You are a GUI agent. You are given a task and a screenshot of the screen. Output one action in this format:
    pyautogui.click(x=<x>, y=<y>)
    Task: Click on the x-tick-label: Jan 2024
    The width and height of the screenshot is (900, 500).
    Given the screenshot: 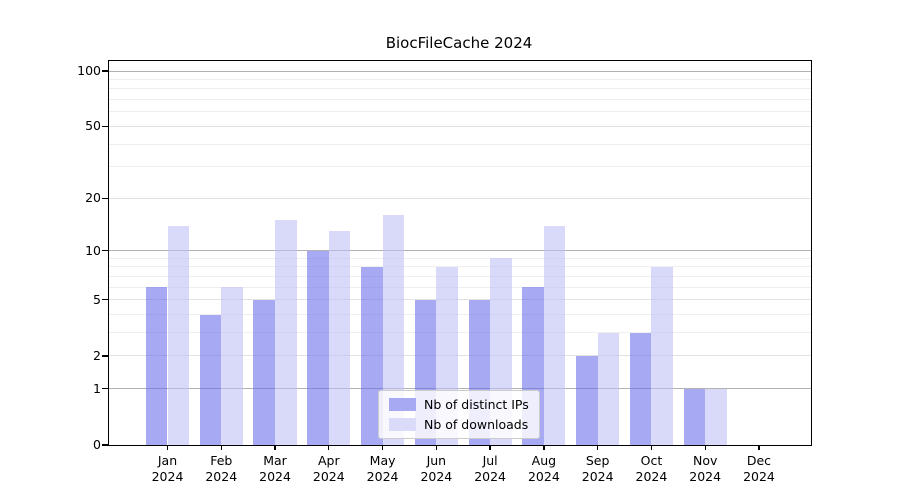 What is the action you would take?
    pyautogui.click(x=168, y=469)
    